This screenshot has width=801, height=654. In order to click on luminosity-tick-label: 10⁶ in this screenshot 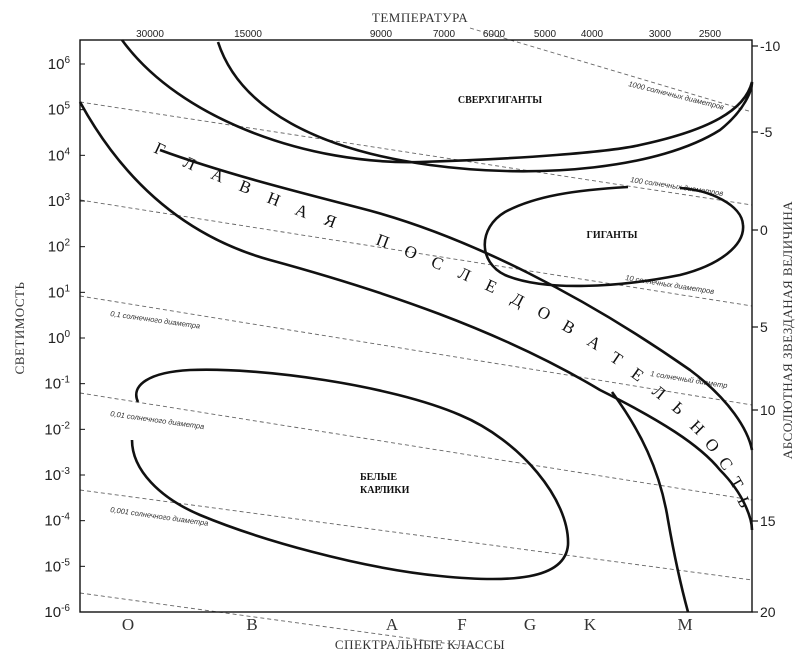, I will do `click(59, 64)`.